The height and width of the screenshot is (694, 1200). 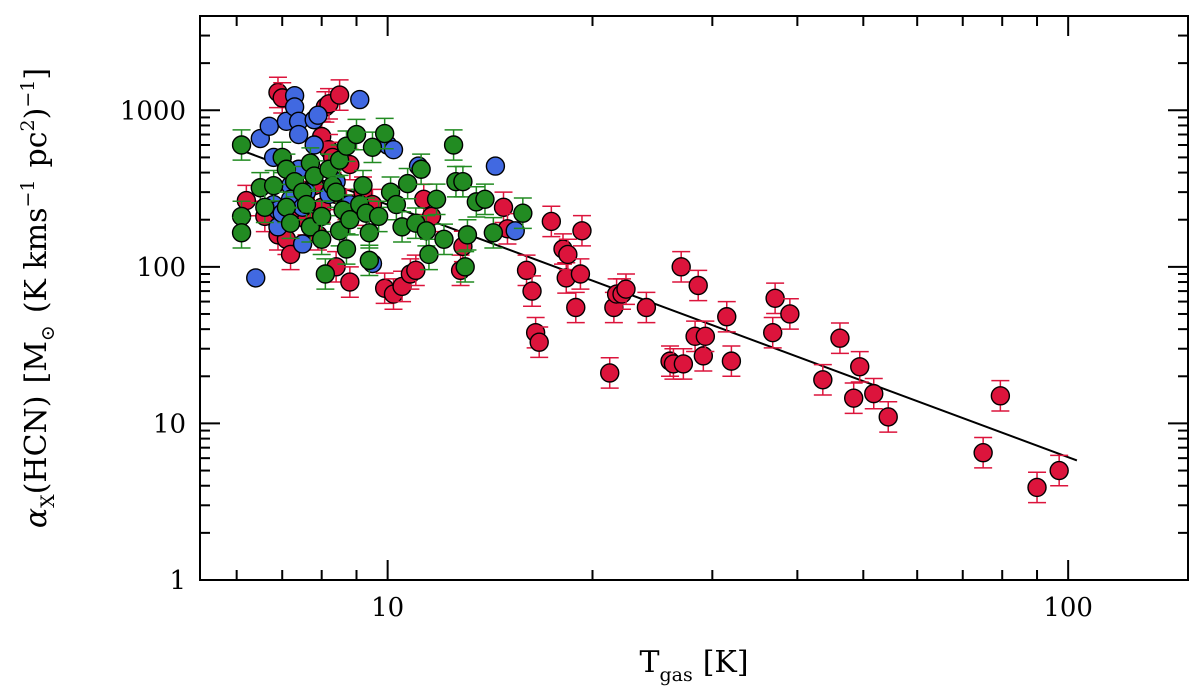 What do you see at coordinates (649, 662) in the screenshot?
I see `x-axis-label-main: T` at bounding box center [649, 662].